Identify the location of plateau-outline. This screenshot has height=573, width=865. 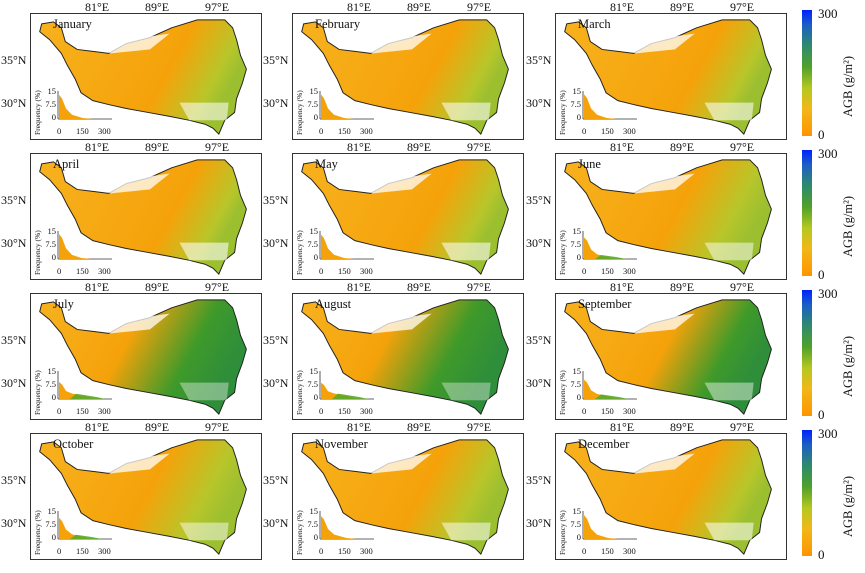
(405, 357).